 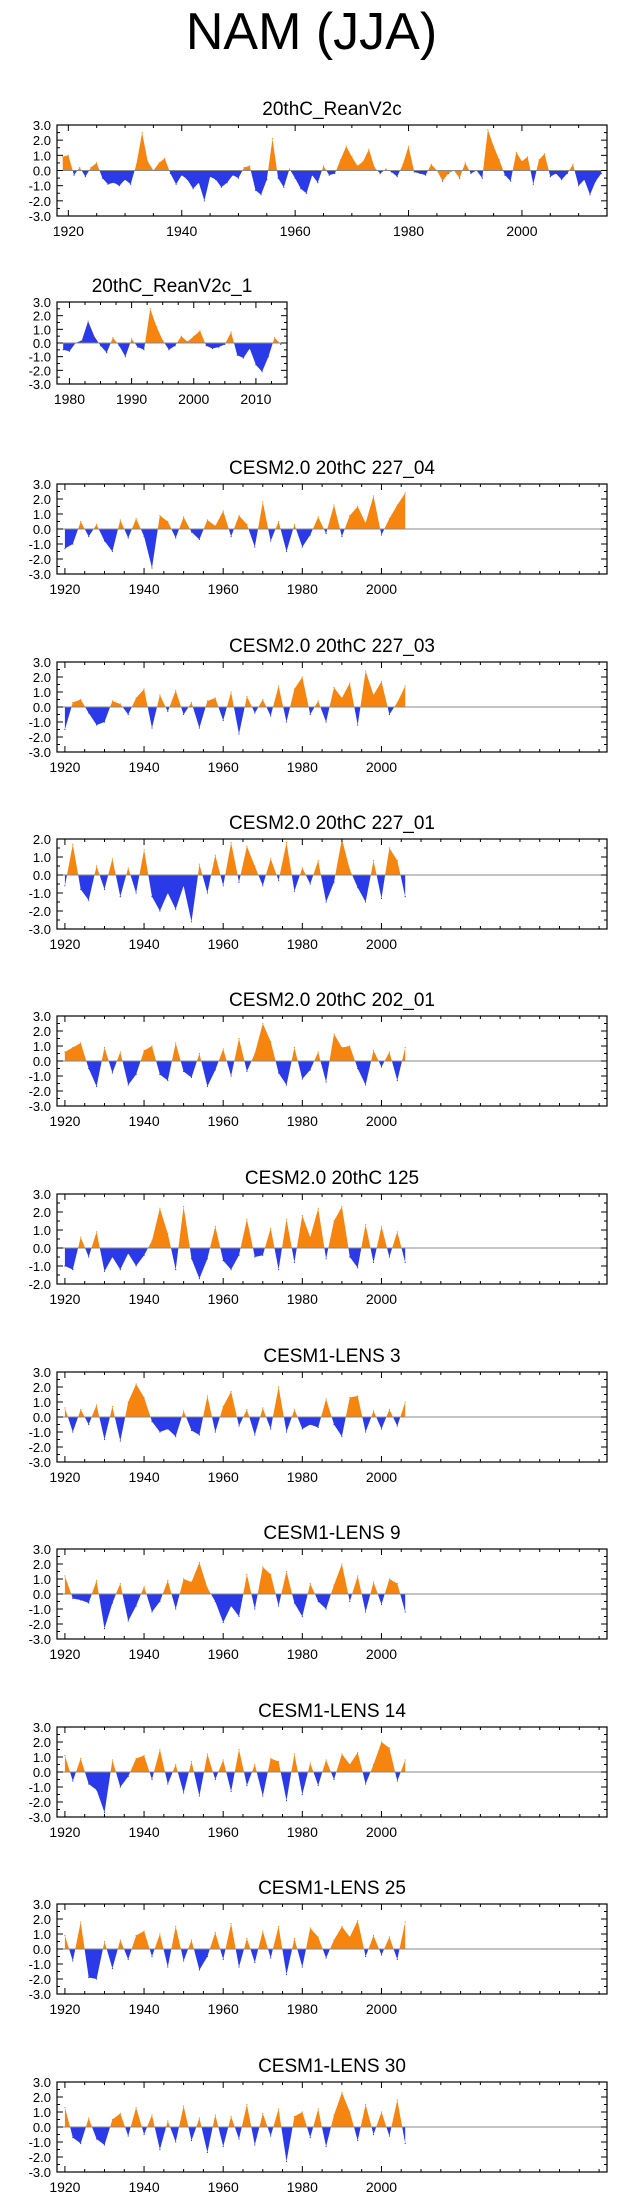 What do you see at coordinates (42, 1372) in the screenshot?
I see `y-tick-label: 3.0` at bounding box center [42, 1372].